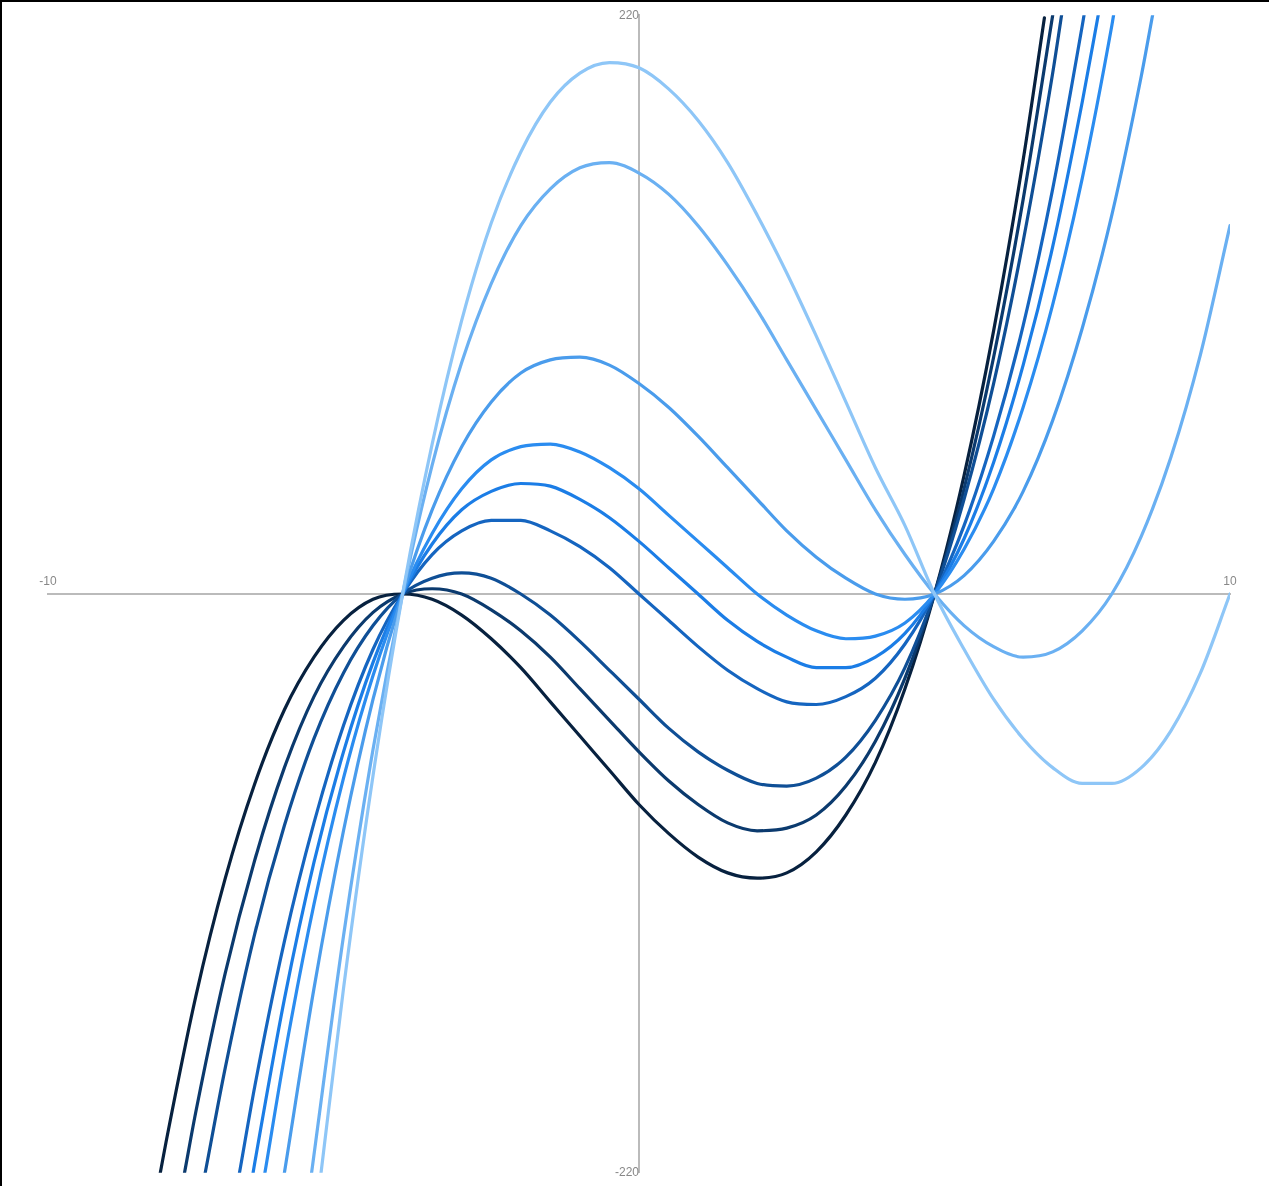 This screenshot has height=1186, width=1269. Describe the element at coordinates (1230, 580) in the screenshot. I see `x-tick-label: 10` at that location.